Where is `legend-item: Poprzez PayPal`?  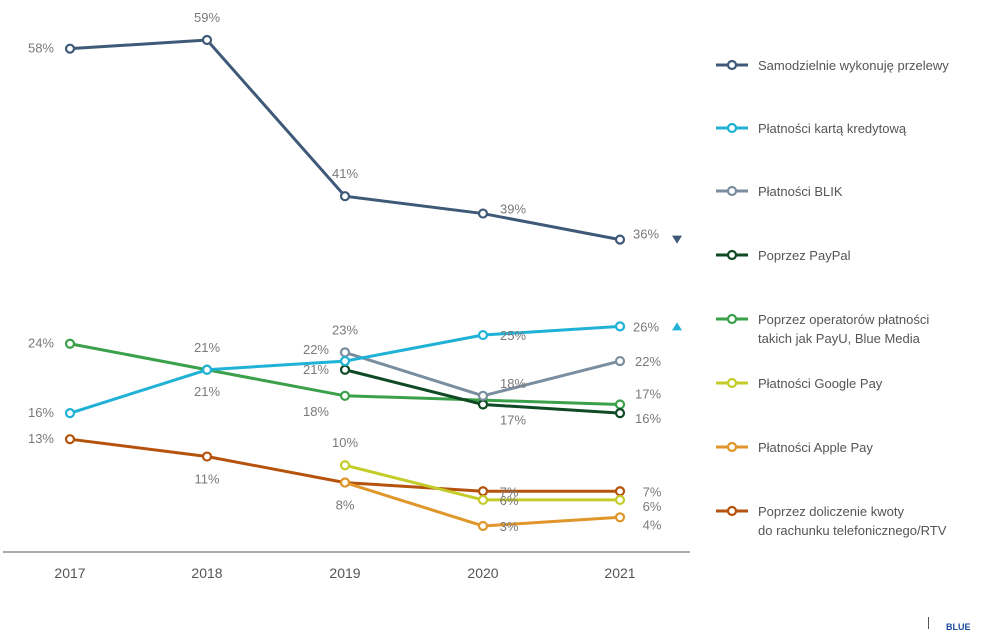 legend-item: Poprzez PayPal is located at coordinates (783, 255).